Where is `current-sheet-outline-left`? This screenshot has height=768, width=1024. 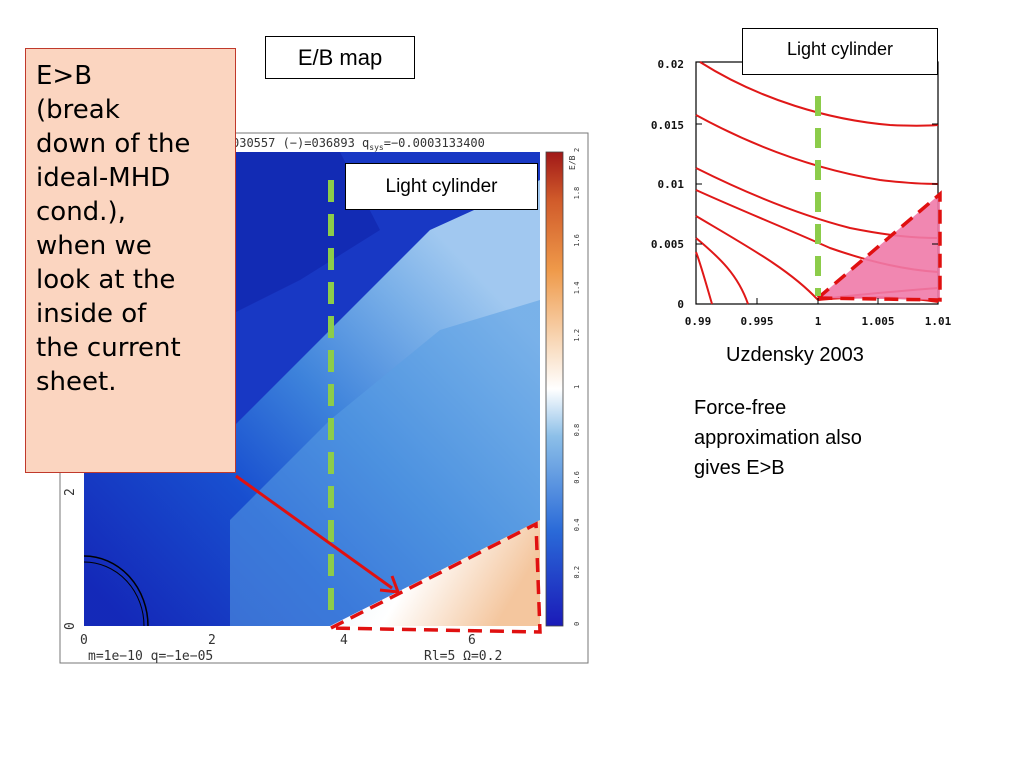 current-sheet-outline-left is located at coordinates (436, 577).